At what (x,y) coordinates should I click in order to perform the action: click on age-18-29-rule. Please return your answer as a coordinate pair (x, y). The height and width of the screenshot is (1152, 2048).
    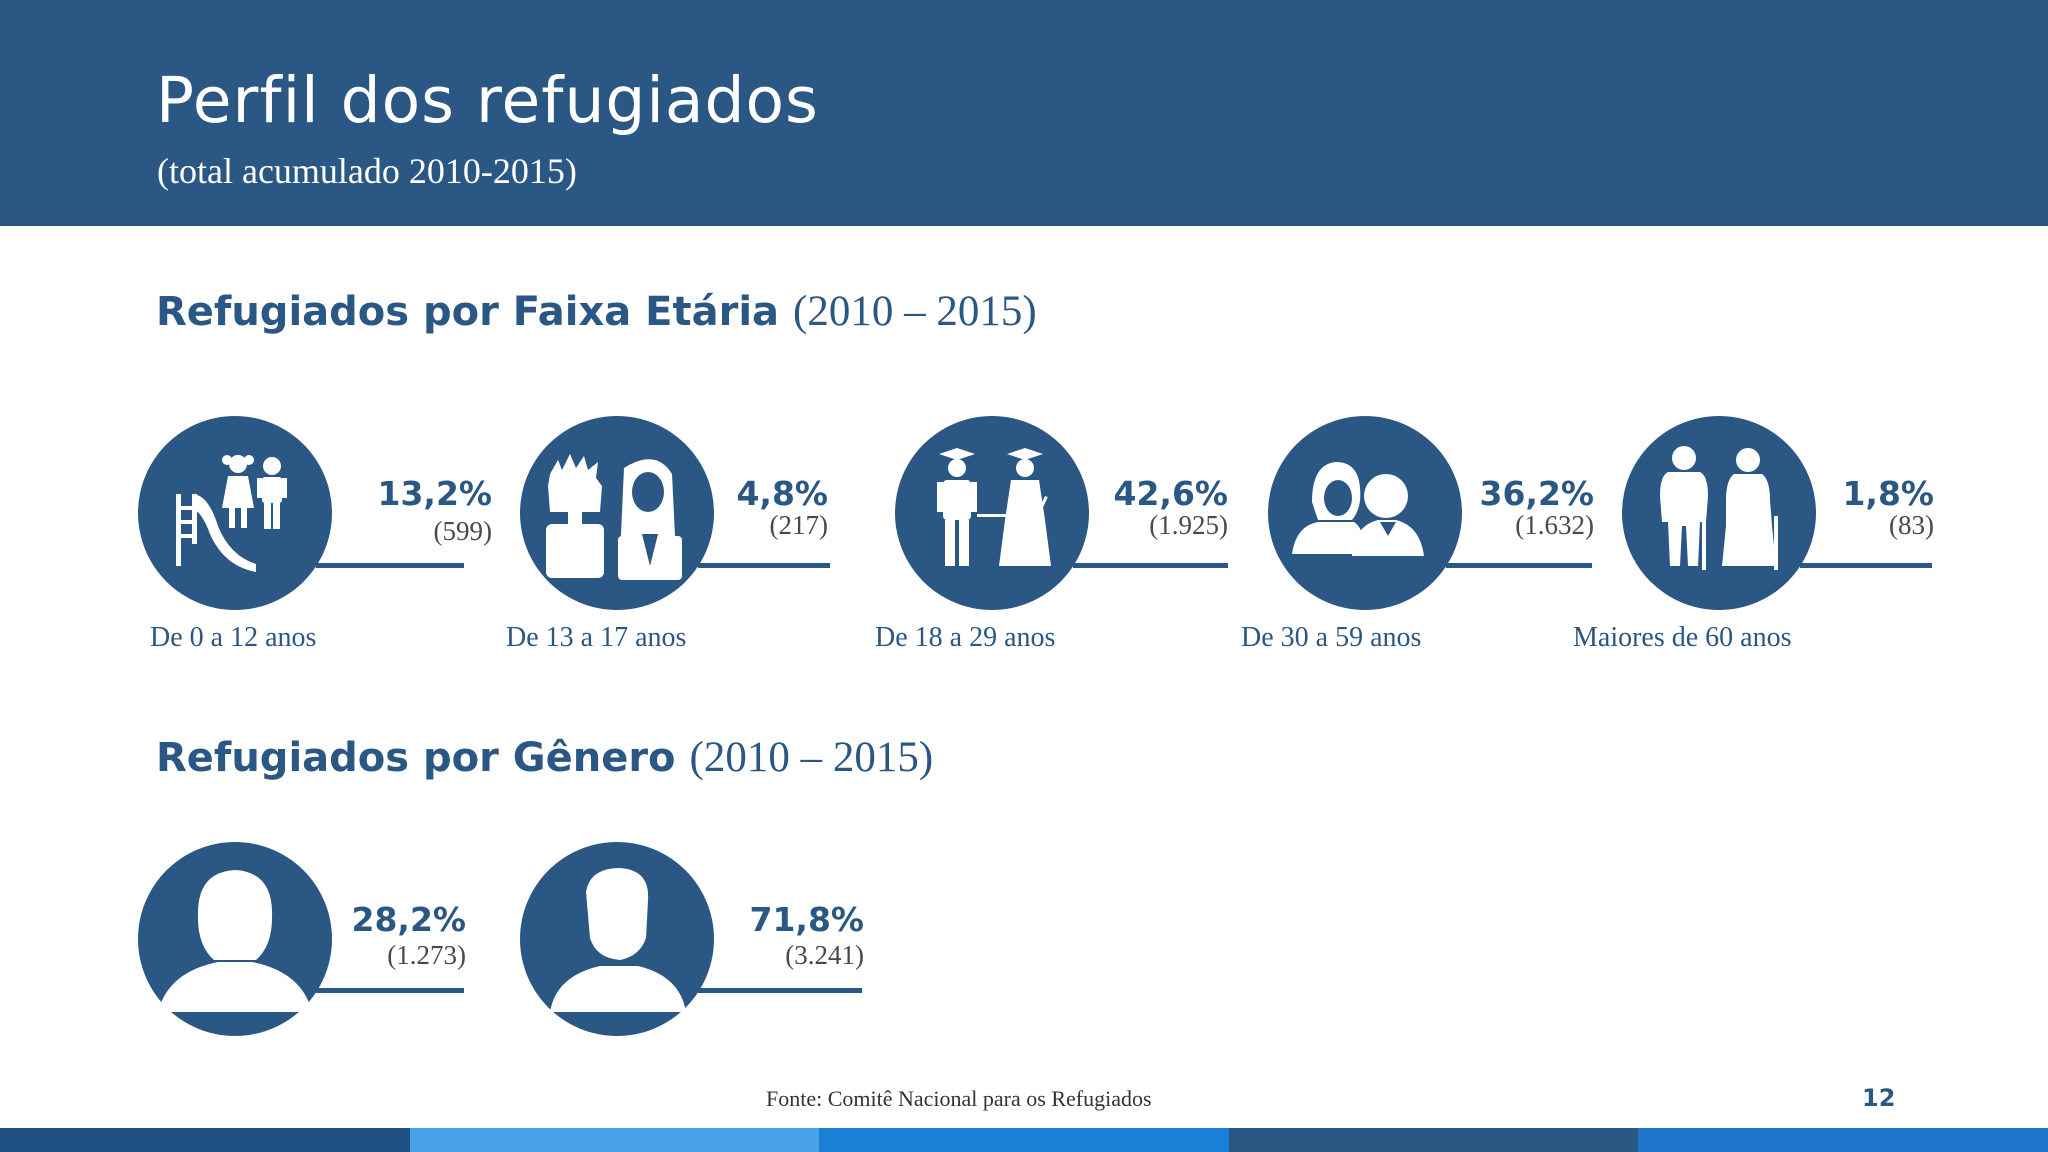
    Looking at the image, I should click on (1150, 565).